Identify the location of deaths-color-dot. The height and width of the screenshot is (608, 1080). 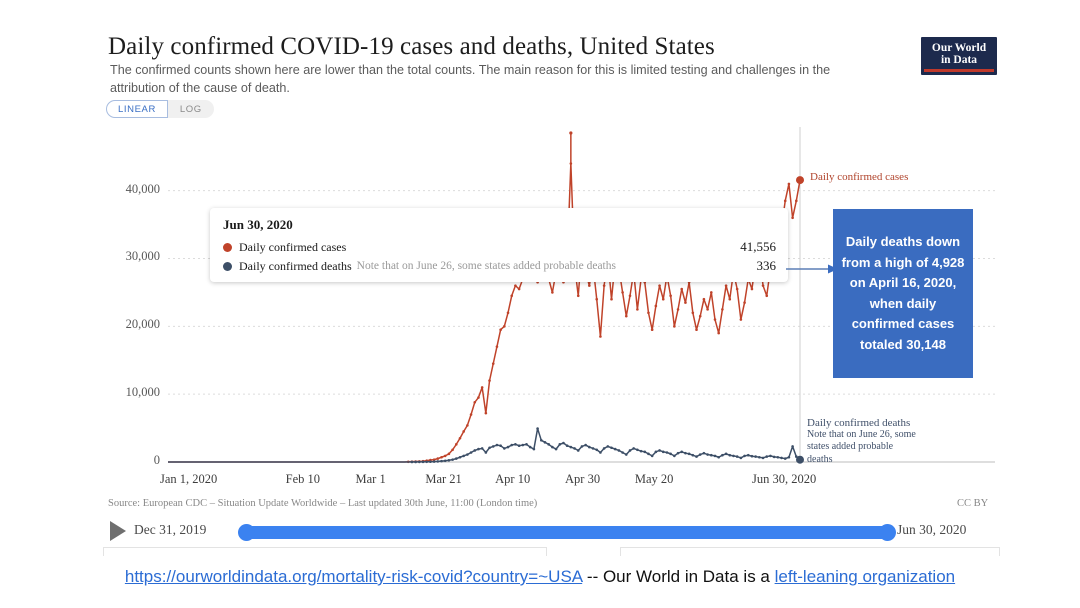
(227, 266).